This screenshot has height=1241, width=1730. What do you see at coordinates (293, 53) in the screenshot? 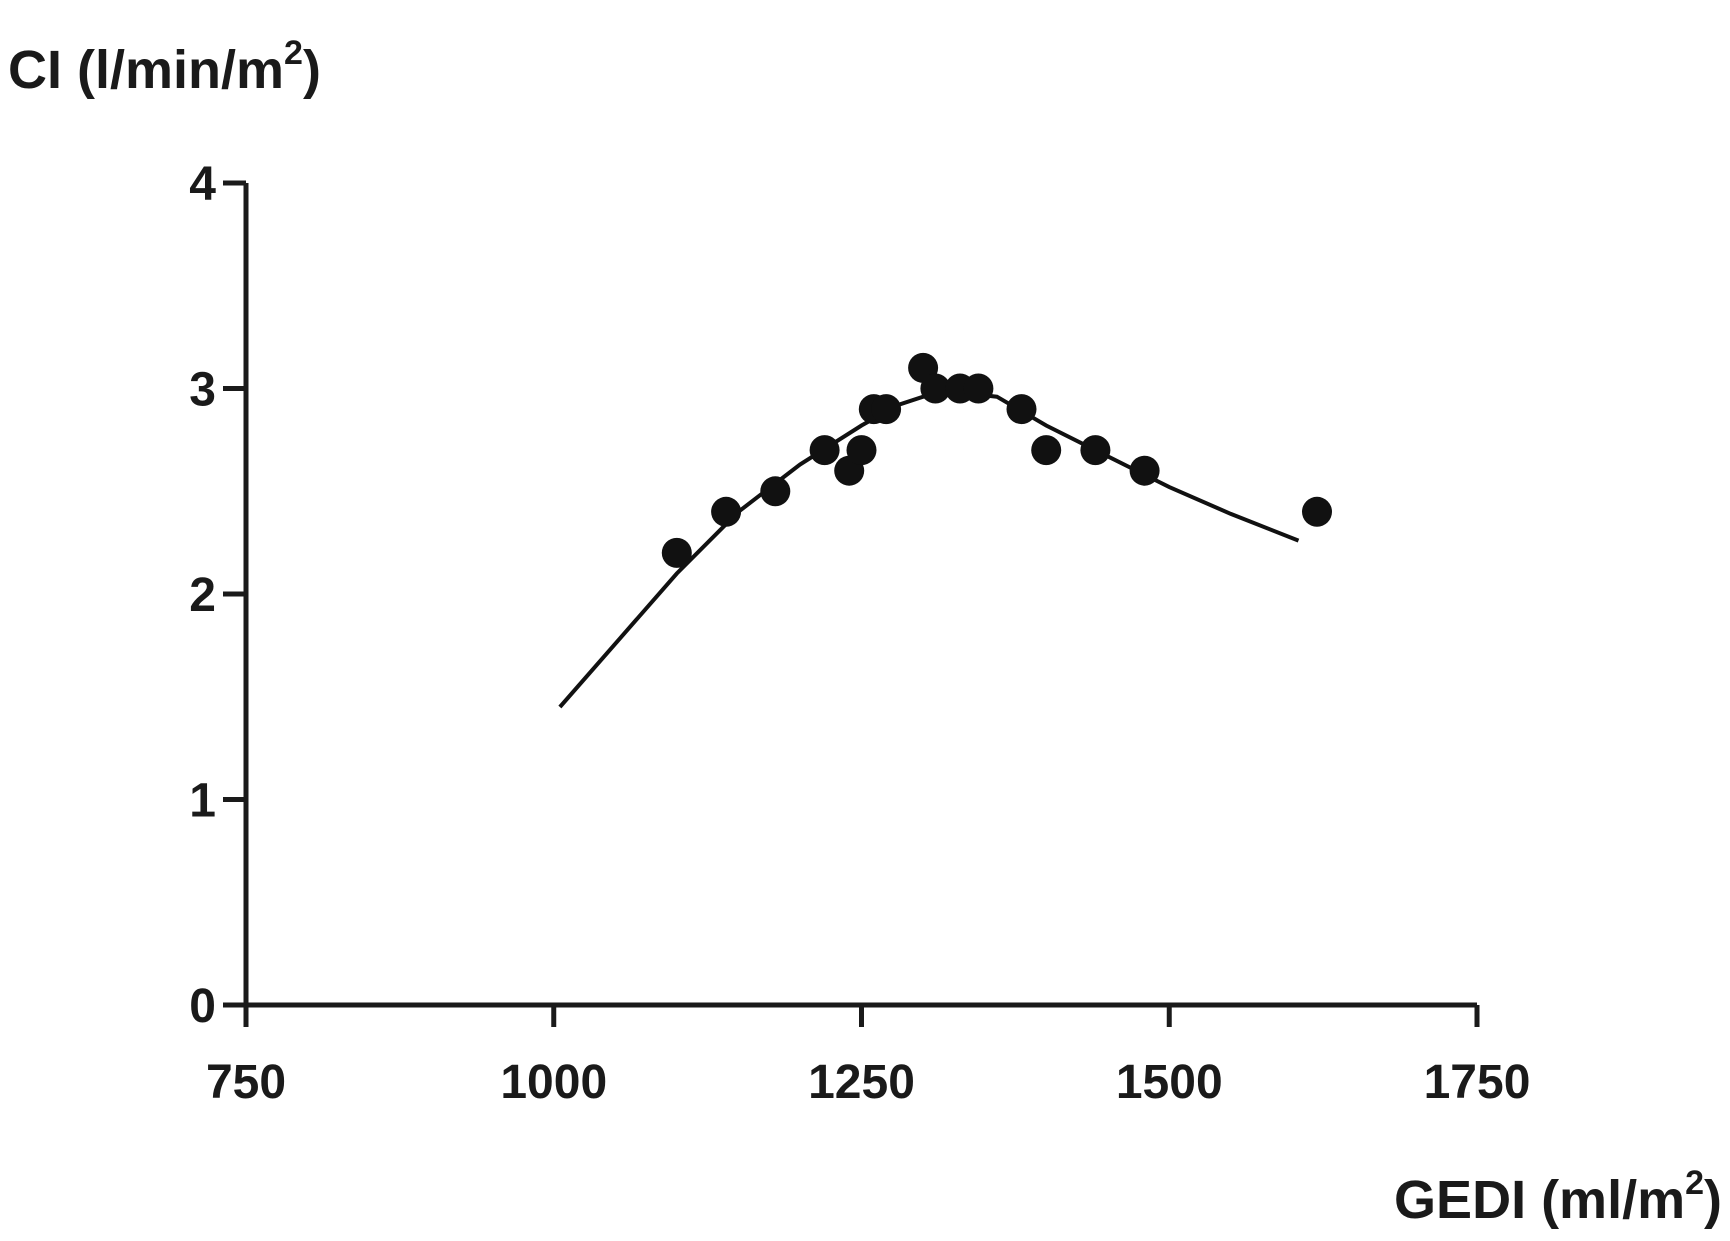
I see `y-axis-title-superscript: 2` at bounding box center [293, 53].